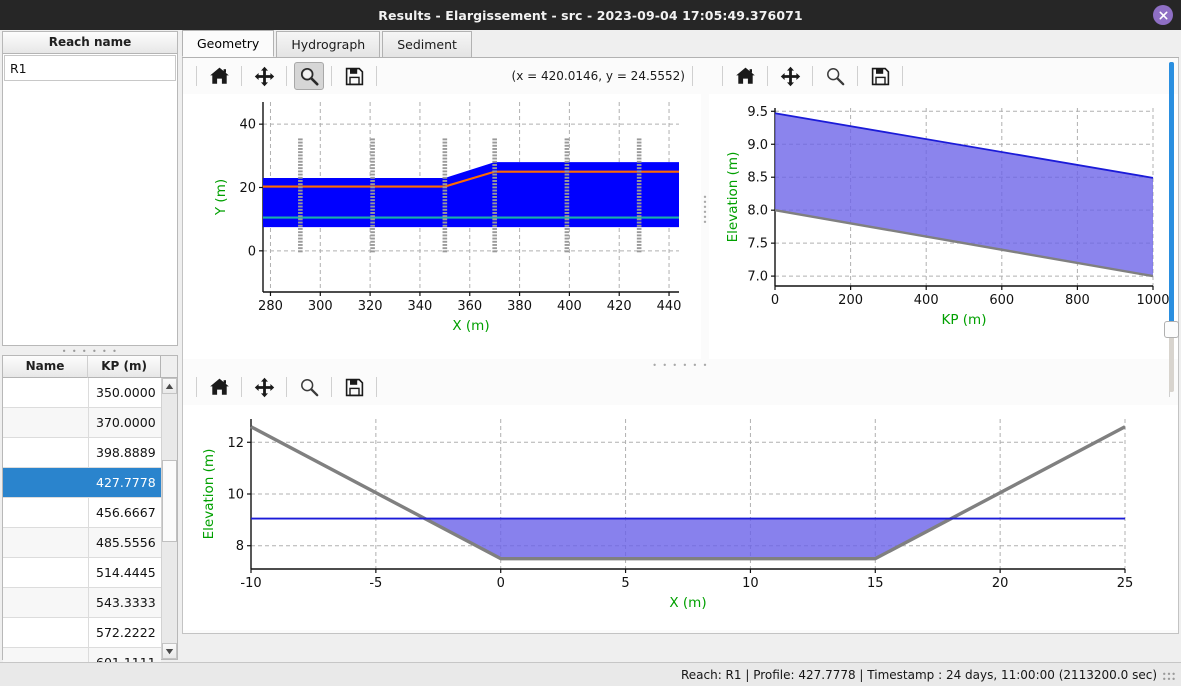  Describe the element at coordinates (680, 387) in the screenshot. I see `cross-section-toolbar` at that location.